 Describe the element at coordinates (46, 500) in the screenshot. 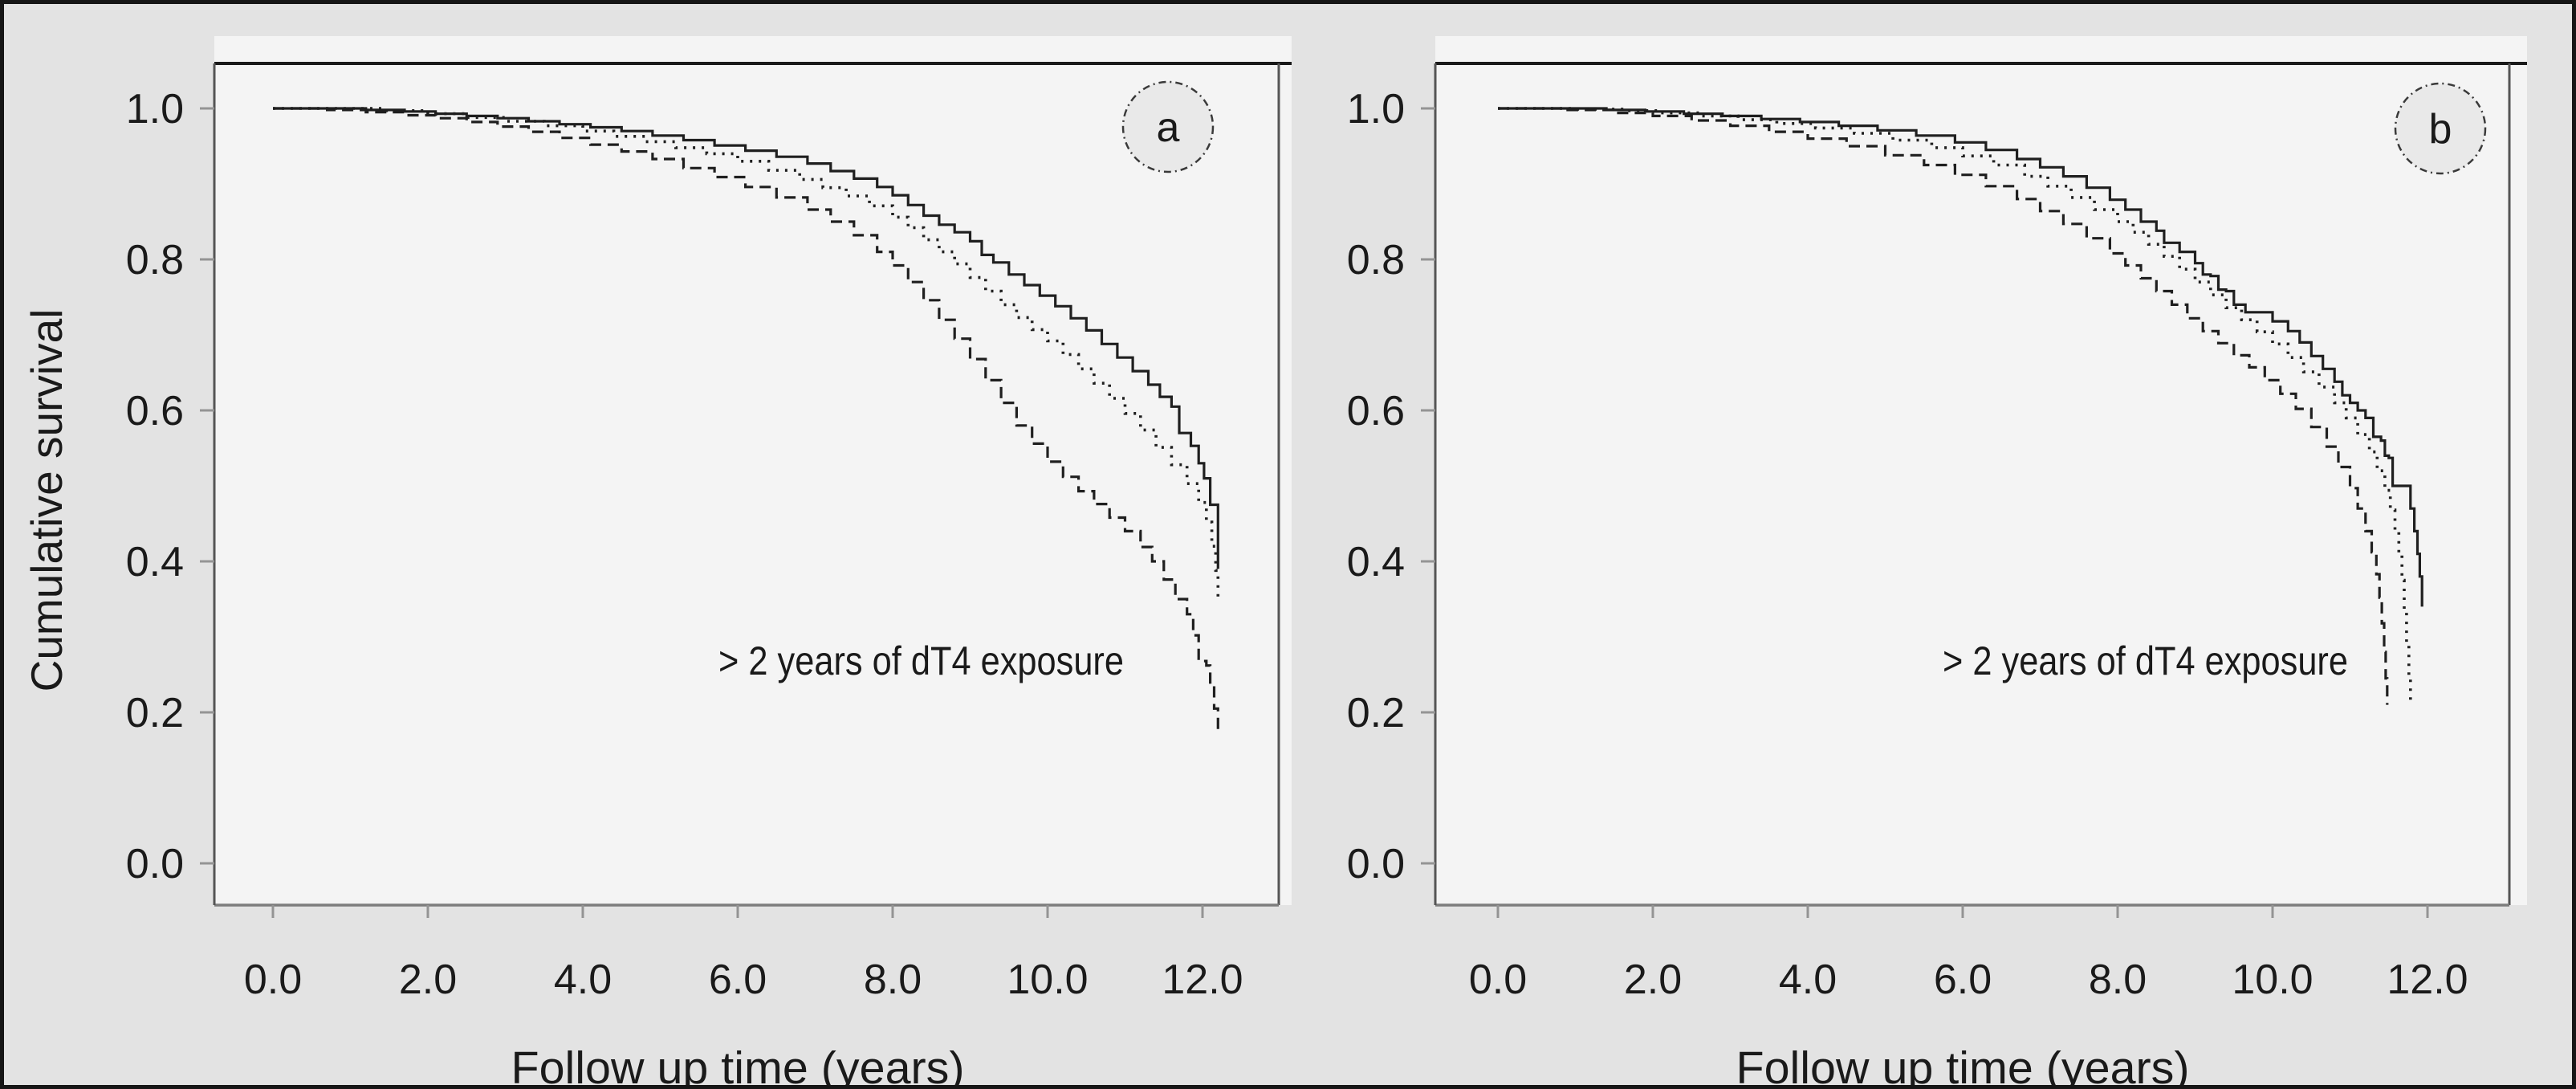

I see `y-axis-title: Cumulative survival` at that location.